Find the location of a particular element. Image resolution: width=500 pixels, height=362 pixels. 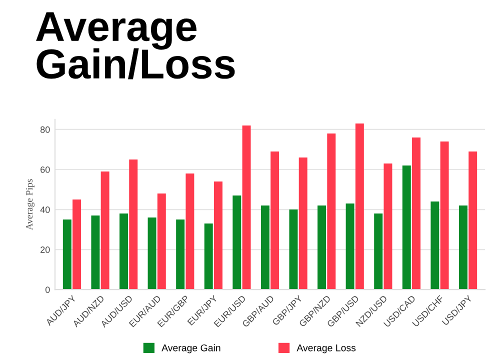

y-tick-label: 20 is located at coordinates (45, 249).